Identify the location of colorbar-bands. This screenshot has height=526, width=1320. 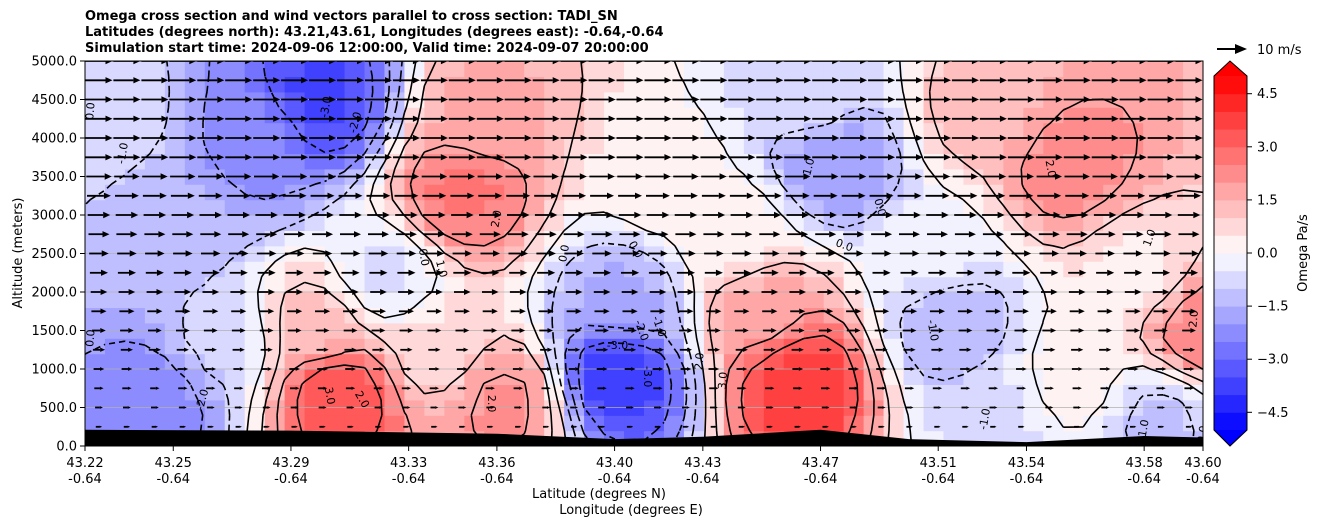
(1230, 253).